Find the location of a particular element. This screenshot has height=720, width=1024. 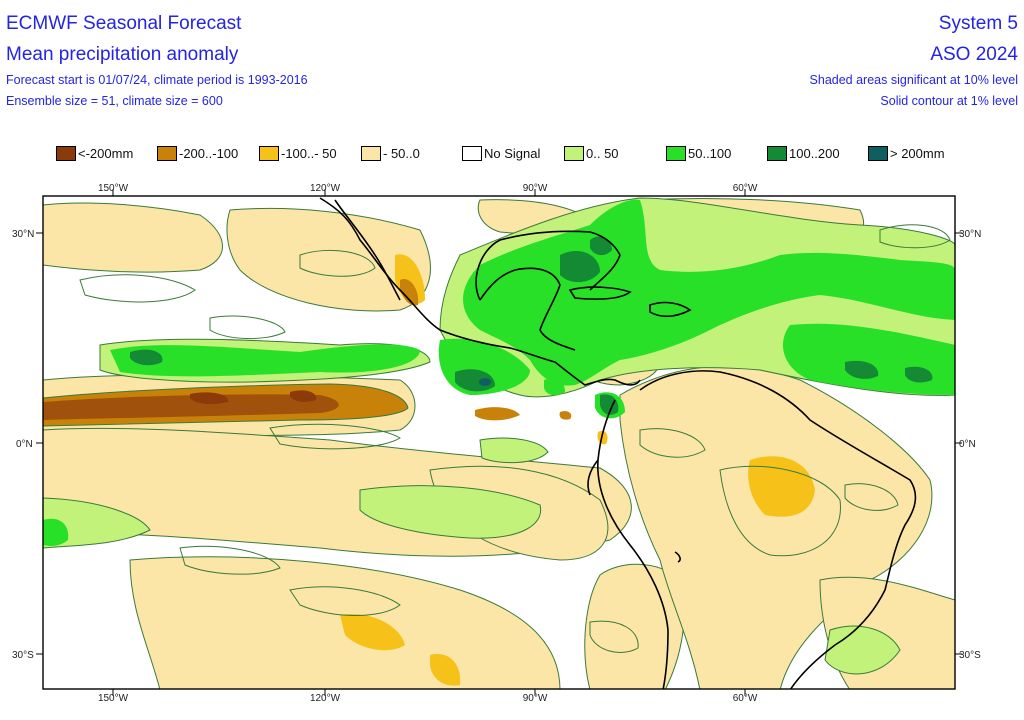

legend-label: 0.. 50 is located at coordinates (602, 153).